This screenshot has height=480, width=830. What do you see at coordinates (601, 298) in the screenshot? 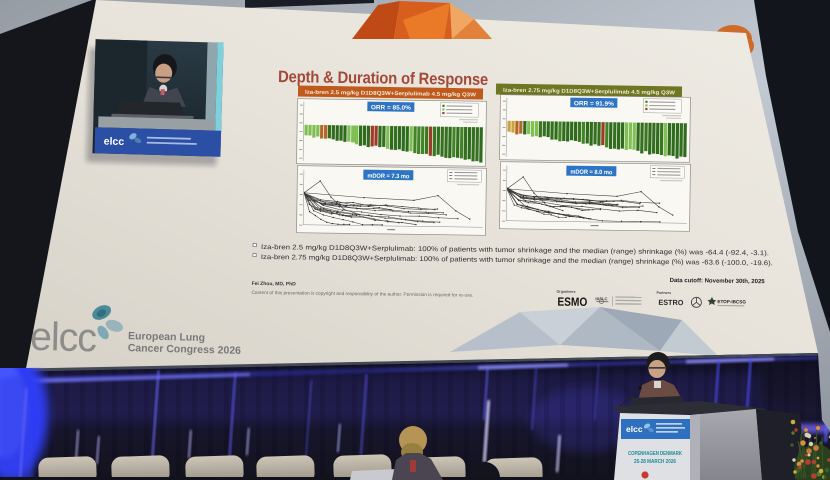
I see `svg-text: IASLC` at bounding box center [601, 298].